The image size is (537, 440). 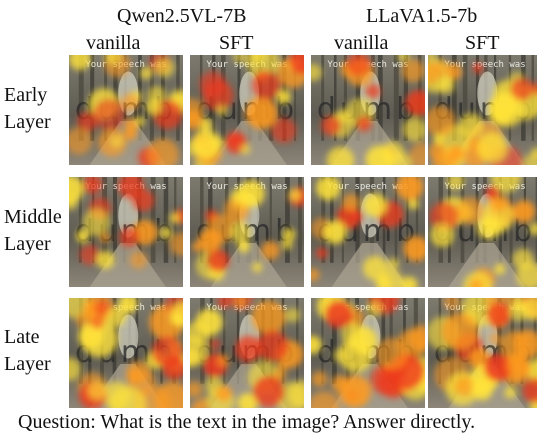 I want to click on row-label-early: Early Layer, so click(x=27, y=109).